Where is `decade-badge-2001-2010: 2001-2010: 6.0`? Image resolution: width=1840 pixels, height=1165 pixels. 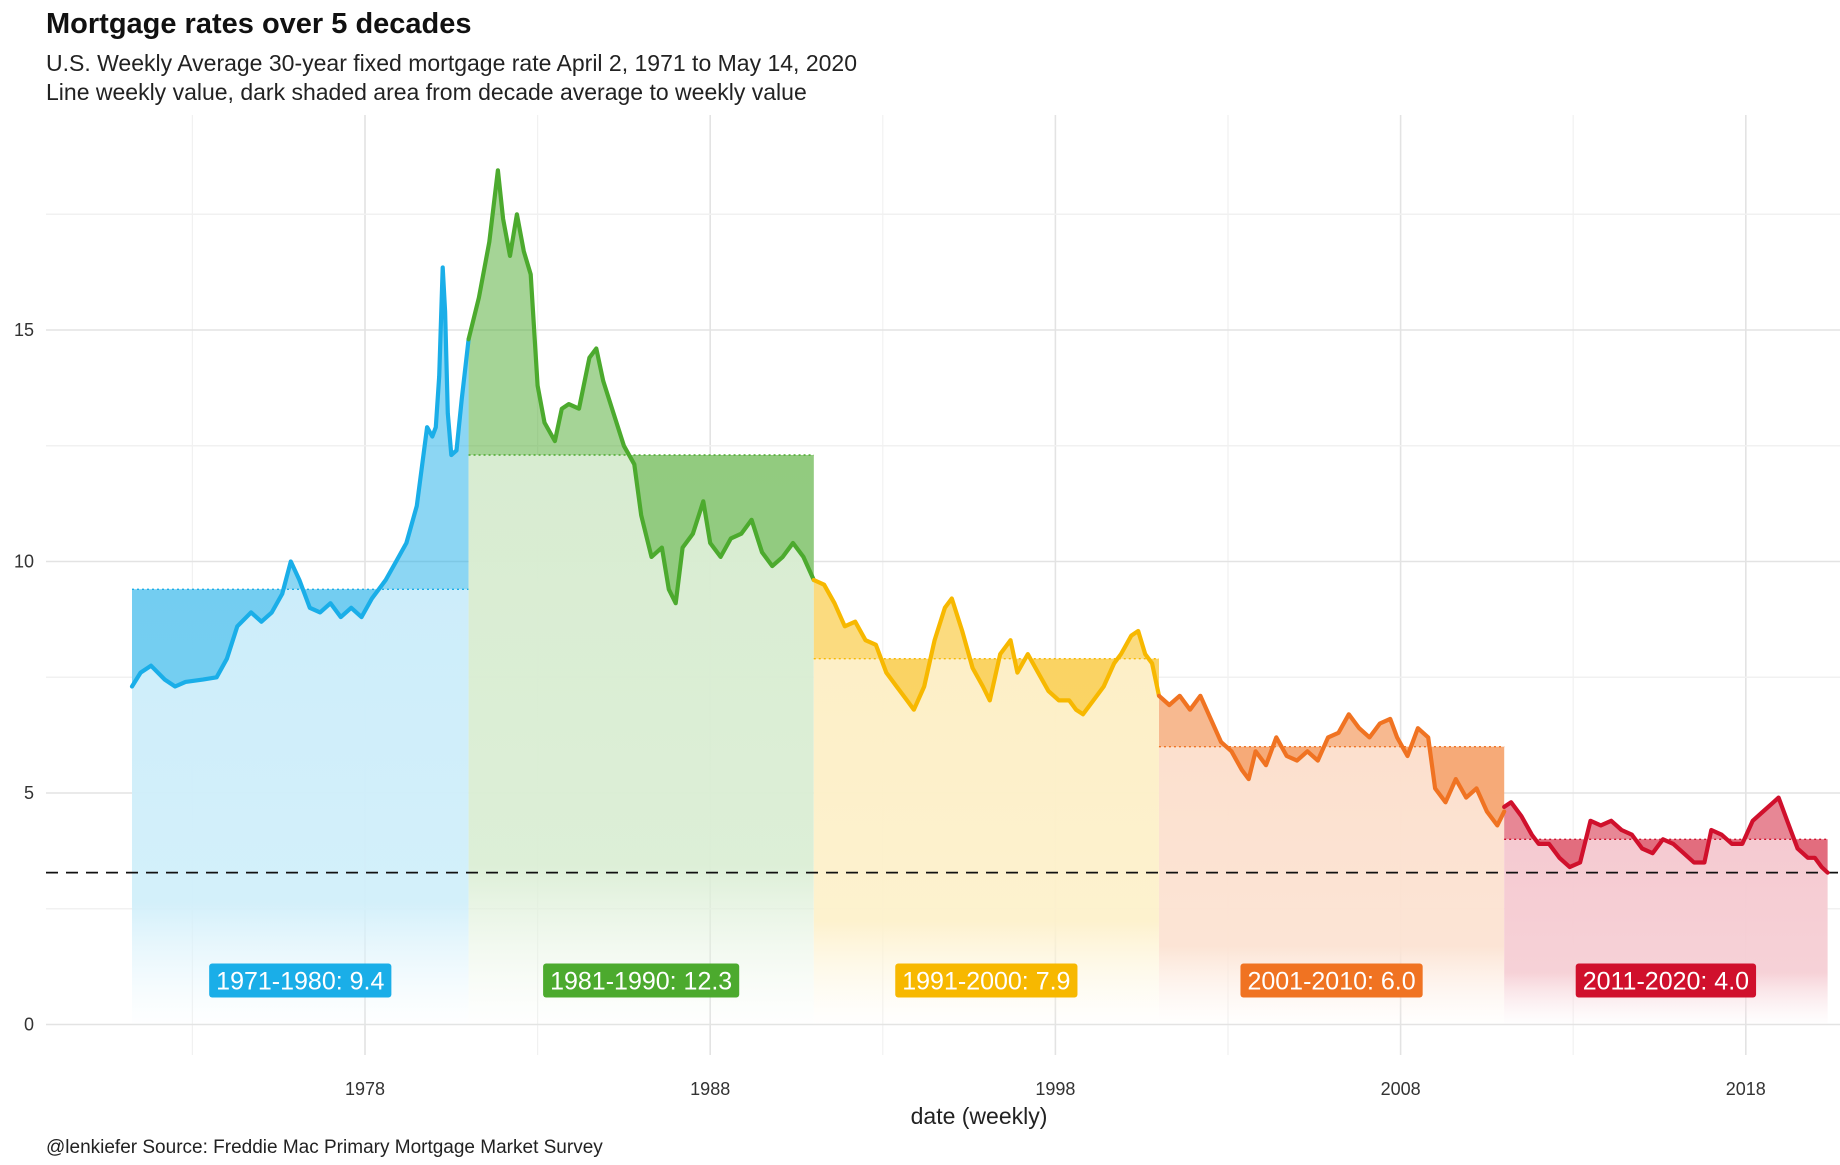 decade-badge-2001-2010: 2001-2010: 6.0 is located at coordinates (1331, 980).